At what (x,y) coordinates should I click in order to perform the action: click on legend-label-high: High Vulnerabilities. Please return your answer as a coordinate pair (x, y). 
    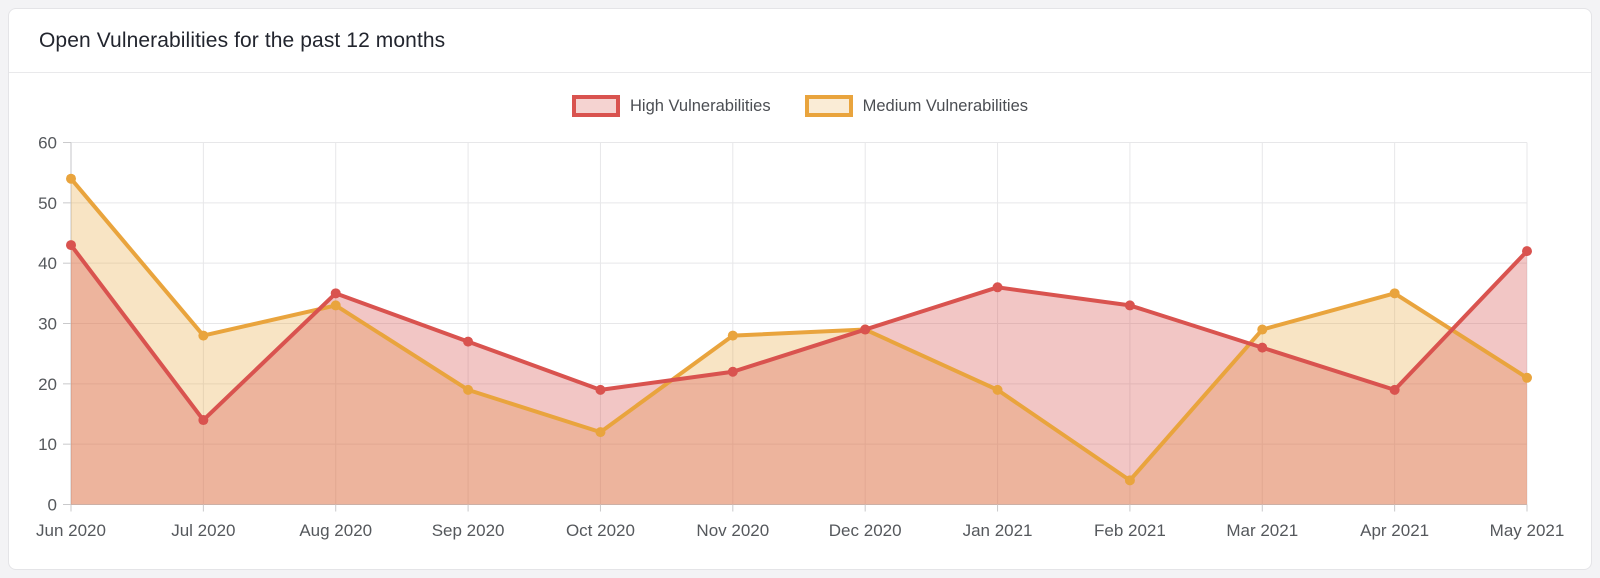
    Looking at the image, I should click on (700, 105).